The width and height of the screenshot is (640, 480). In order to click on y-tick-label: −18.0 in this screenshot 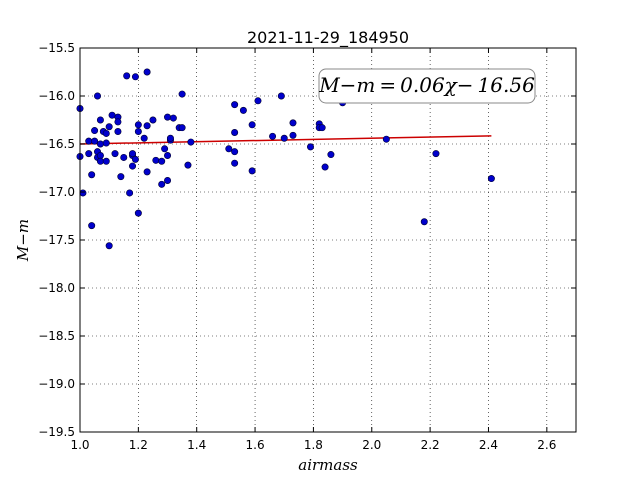, I will do `click(56, 288)`.